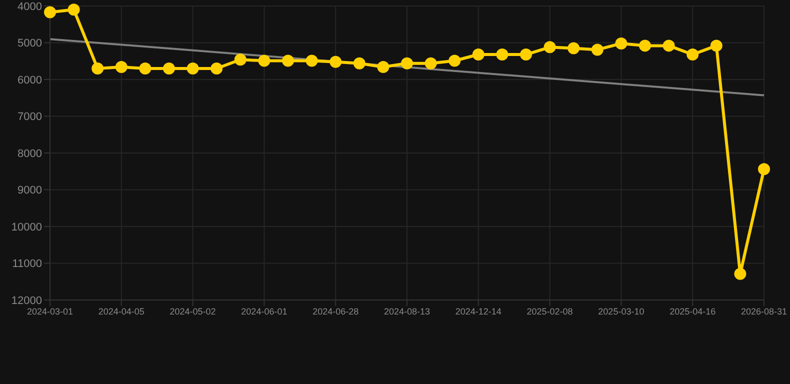 This screenshot has height=384, width=790. I want to click on y-tick-label: 8000, so click(30, 154).